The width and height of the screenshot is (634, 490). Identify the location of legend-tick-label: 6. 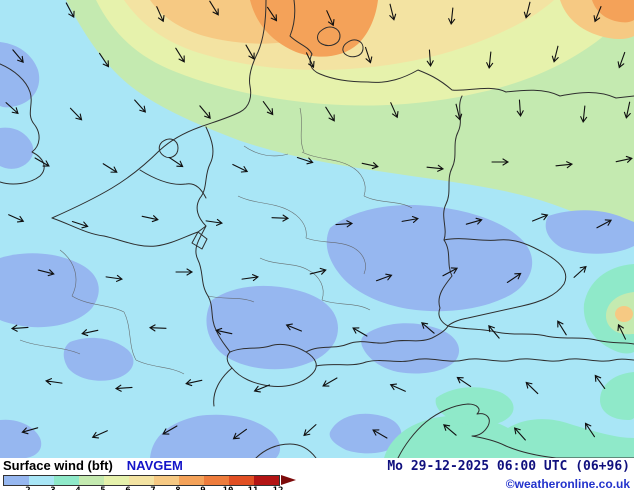
(127, 488).